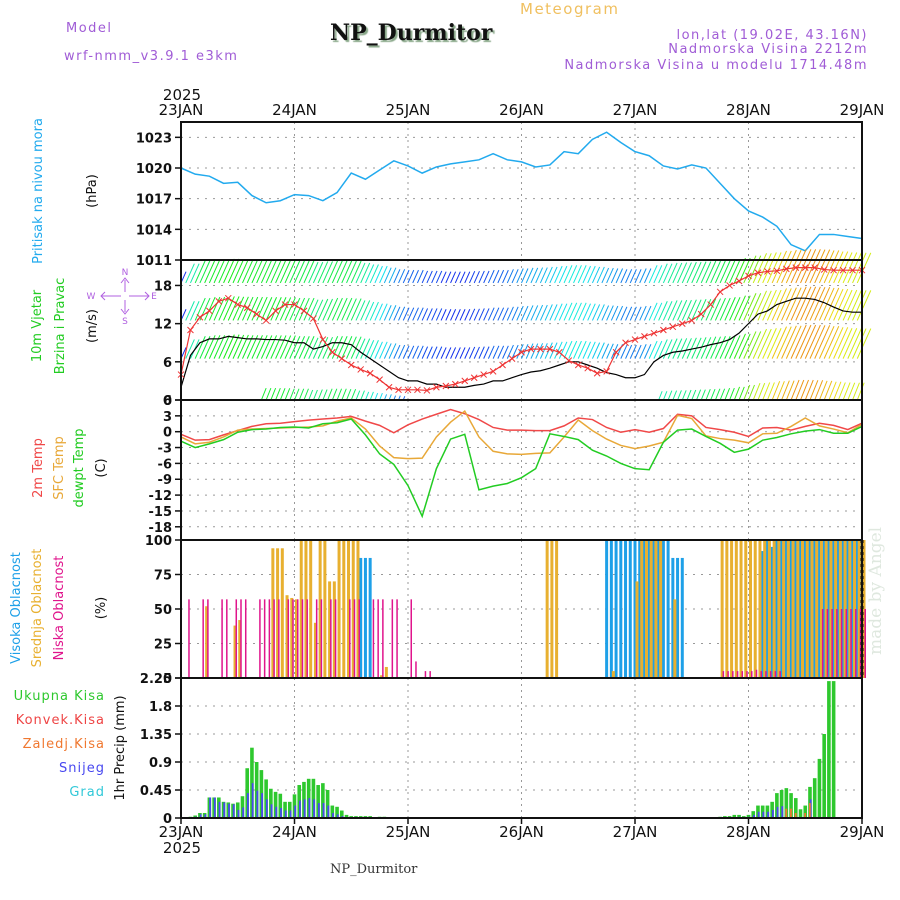  What do you see at coordinates (59, 608) in the screenshot?
I see `low-cloud-label: Niska Oblacnost` at bounding box center [59, 608].